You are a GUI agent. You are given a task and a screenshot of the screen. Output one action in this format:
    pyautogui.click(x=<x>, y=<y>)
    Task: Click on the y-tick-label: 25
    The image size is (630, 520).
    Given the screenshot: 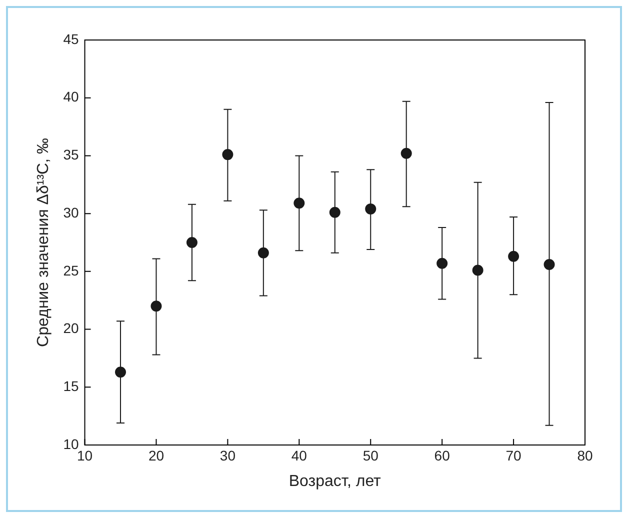 What is the action you would take?
    pyautogui.click(x=71, y=270)
    